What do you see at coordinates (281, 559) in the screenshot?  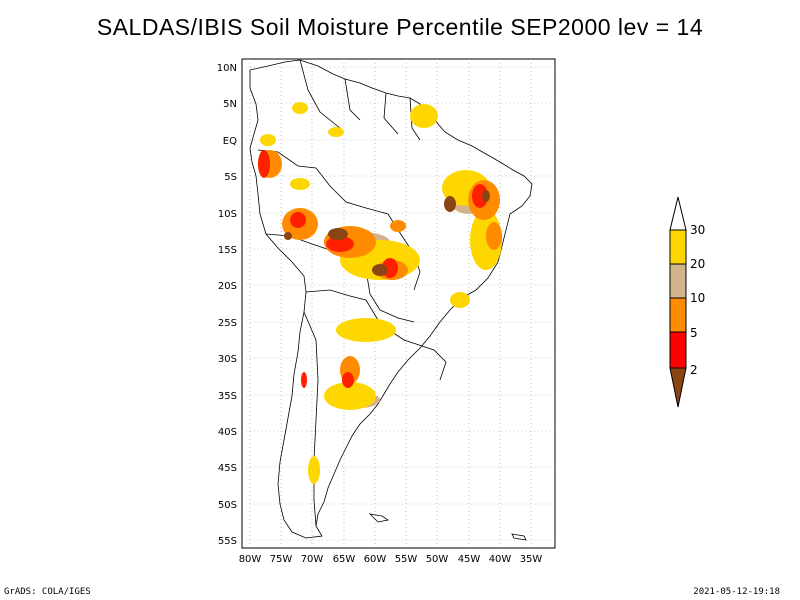 I see `lon-tick-label: 75W` at bounding box center [281, 559].